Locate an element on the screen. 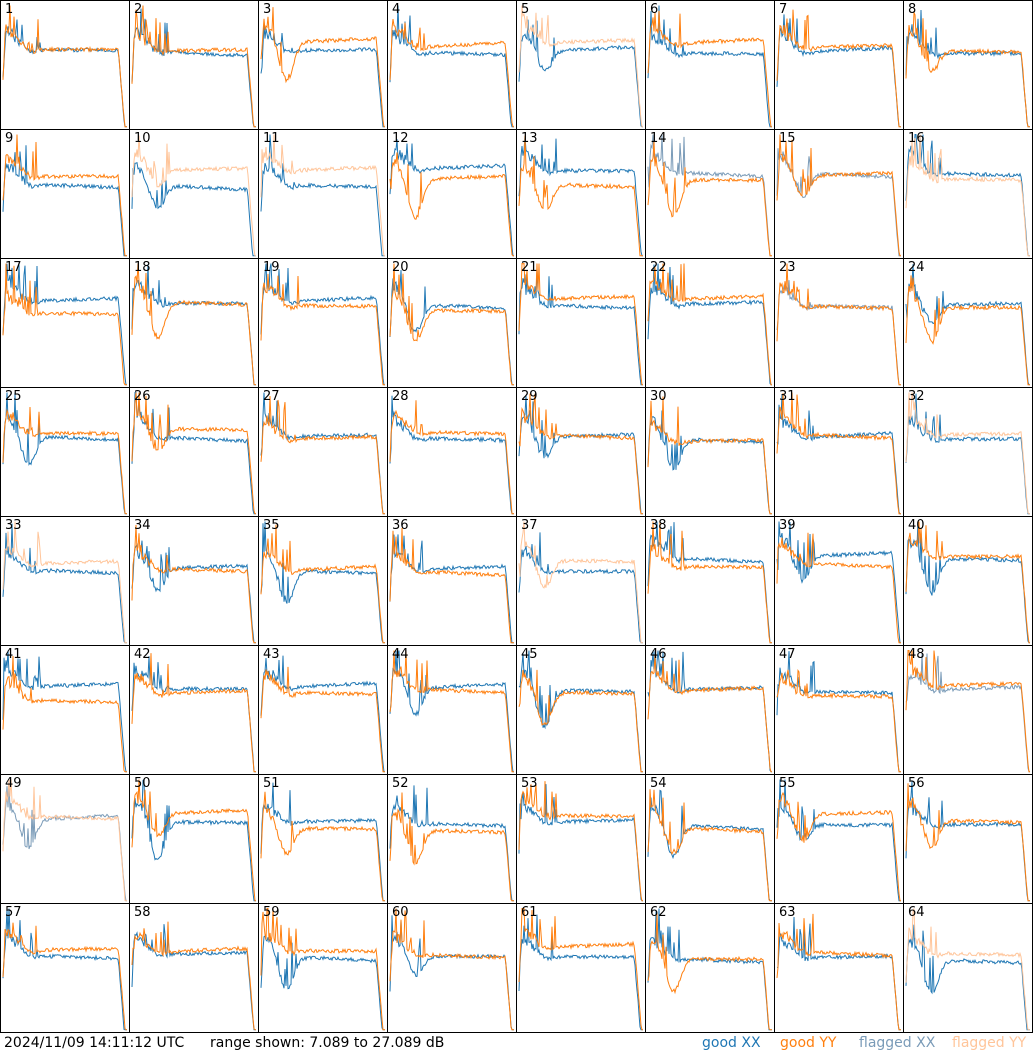  antenna-panel: 5 is located at coordinates (581, 65).